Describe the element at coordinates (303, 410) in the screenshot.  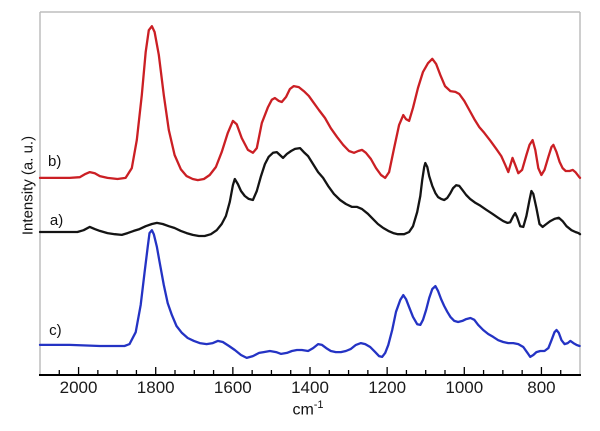
I see `x-axis-title-base: cm` at that location.